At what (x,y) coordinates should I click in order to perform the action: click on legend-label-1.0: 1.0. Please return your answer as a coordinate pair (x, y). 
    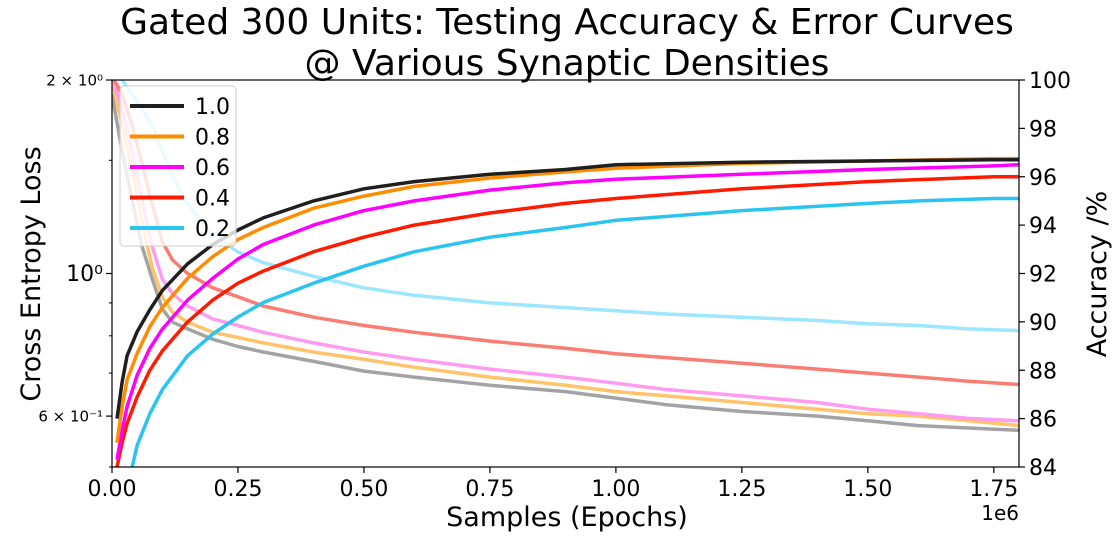
    Looking at the image, I should click on (212, 107).